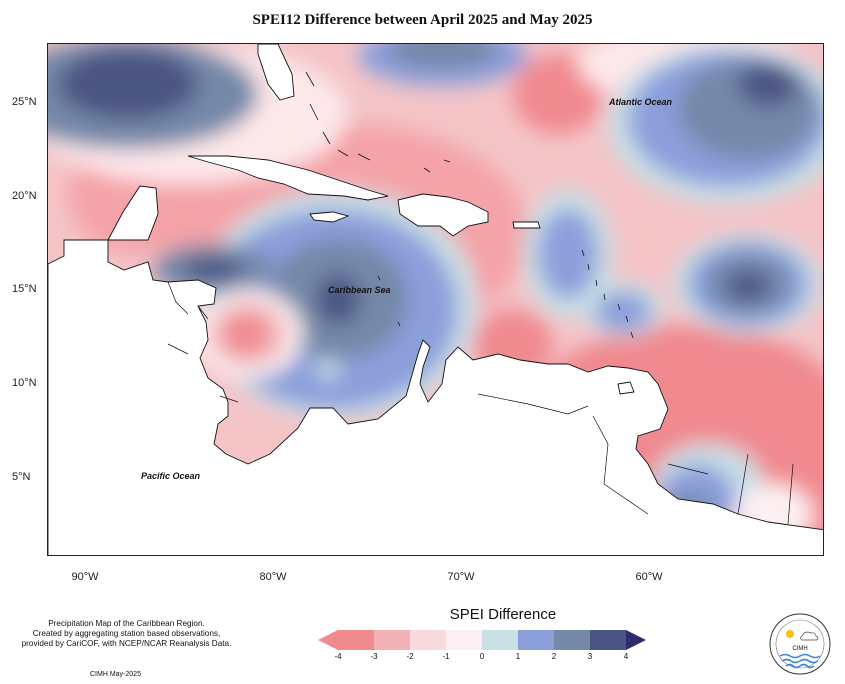 This screenshot has height=684, width=845. Describe the element at coordinates (273, 577) in the screenshot. I see `lon-label: 80°W` at that location.